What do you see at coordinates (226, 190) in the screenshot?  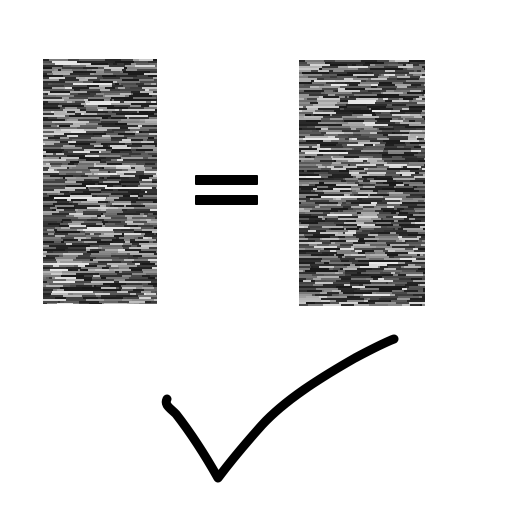 I see `equals-icon` at bounding box center [226, 190].